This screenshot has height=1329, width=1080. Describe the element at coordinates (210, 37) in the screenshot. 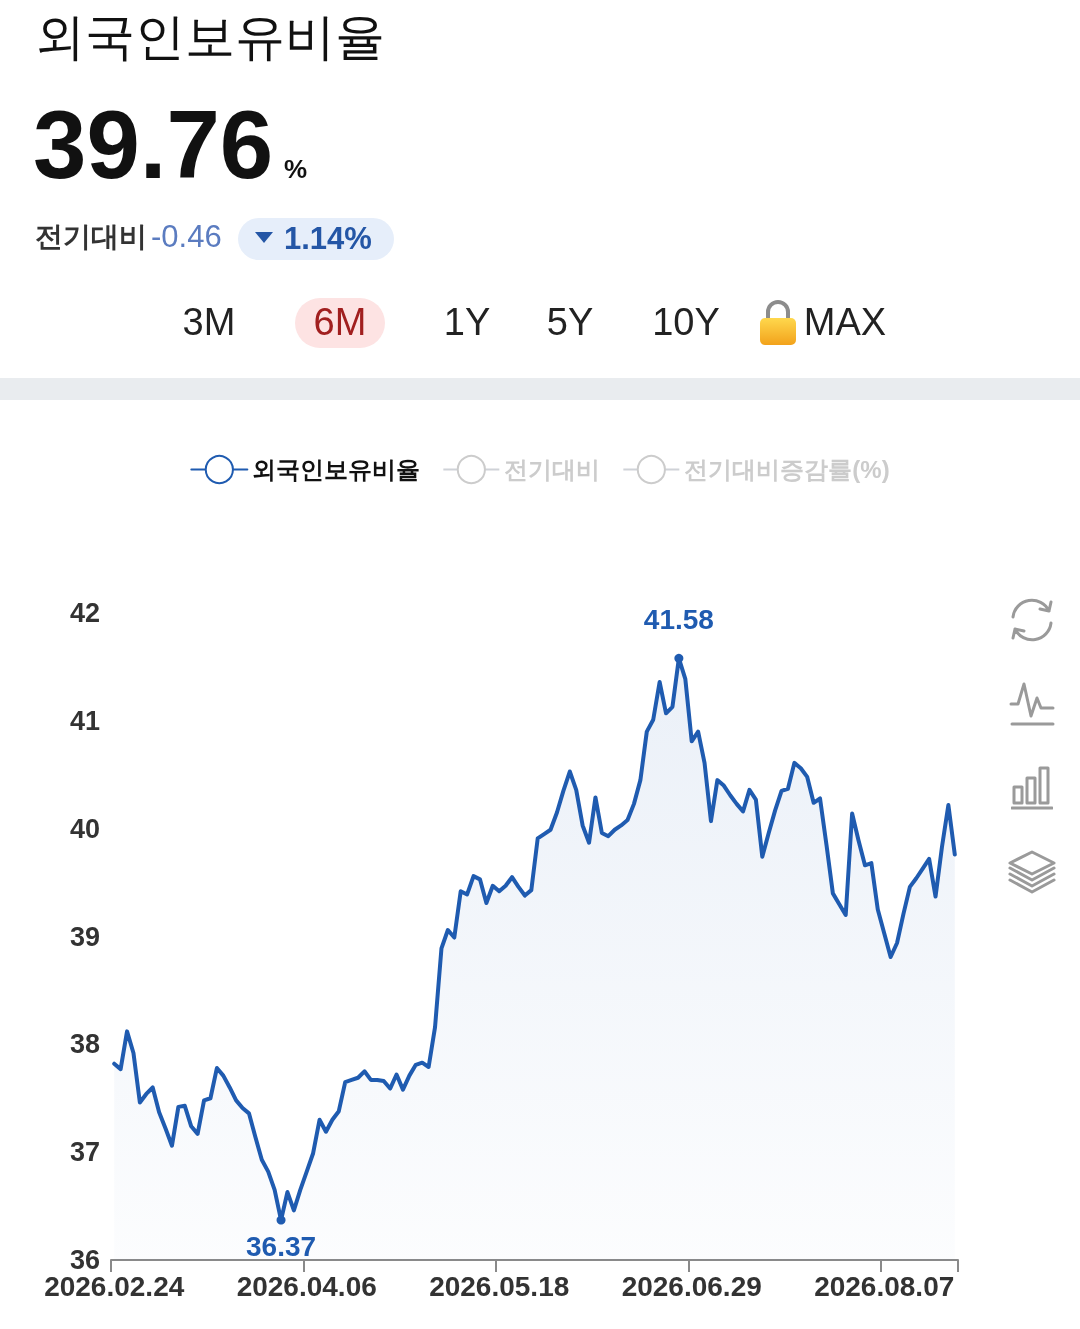

I see `chart-title: 외국인보유비율` at that location.